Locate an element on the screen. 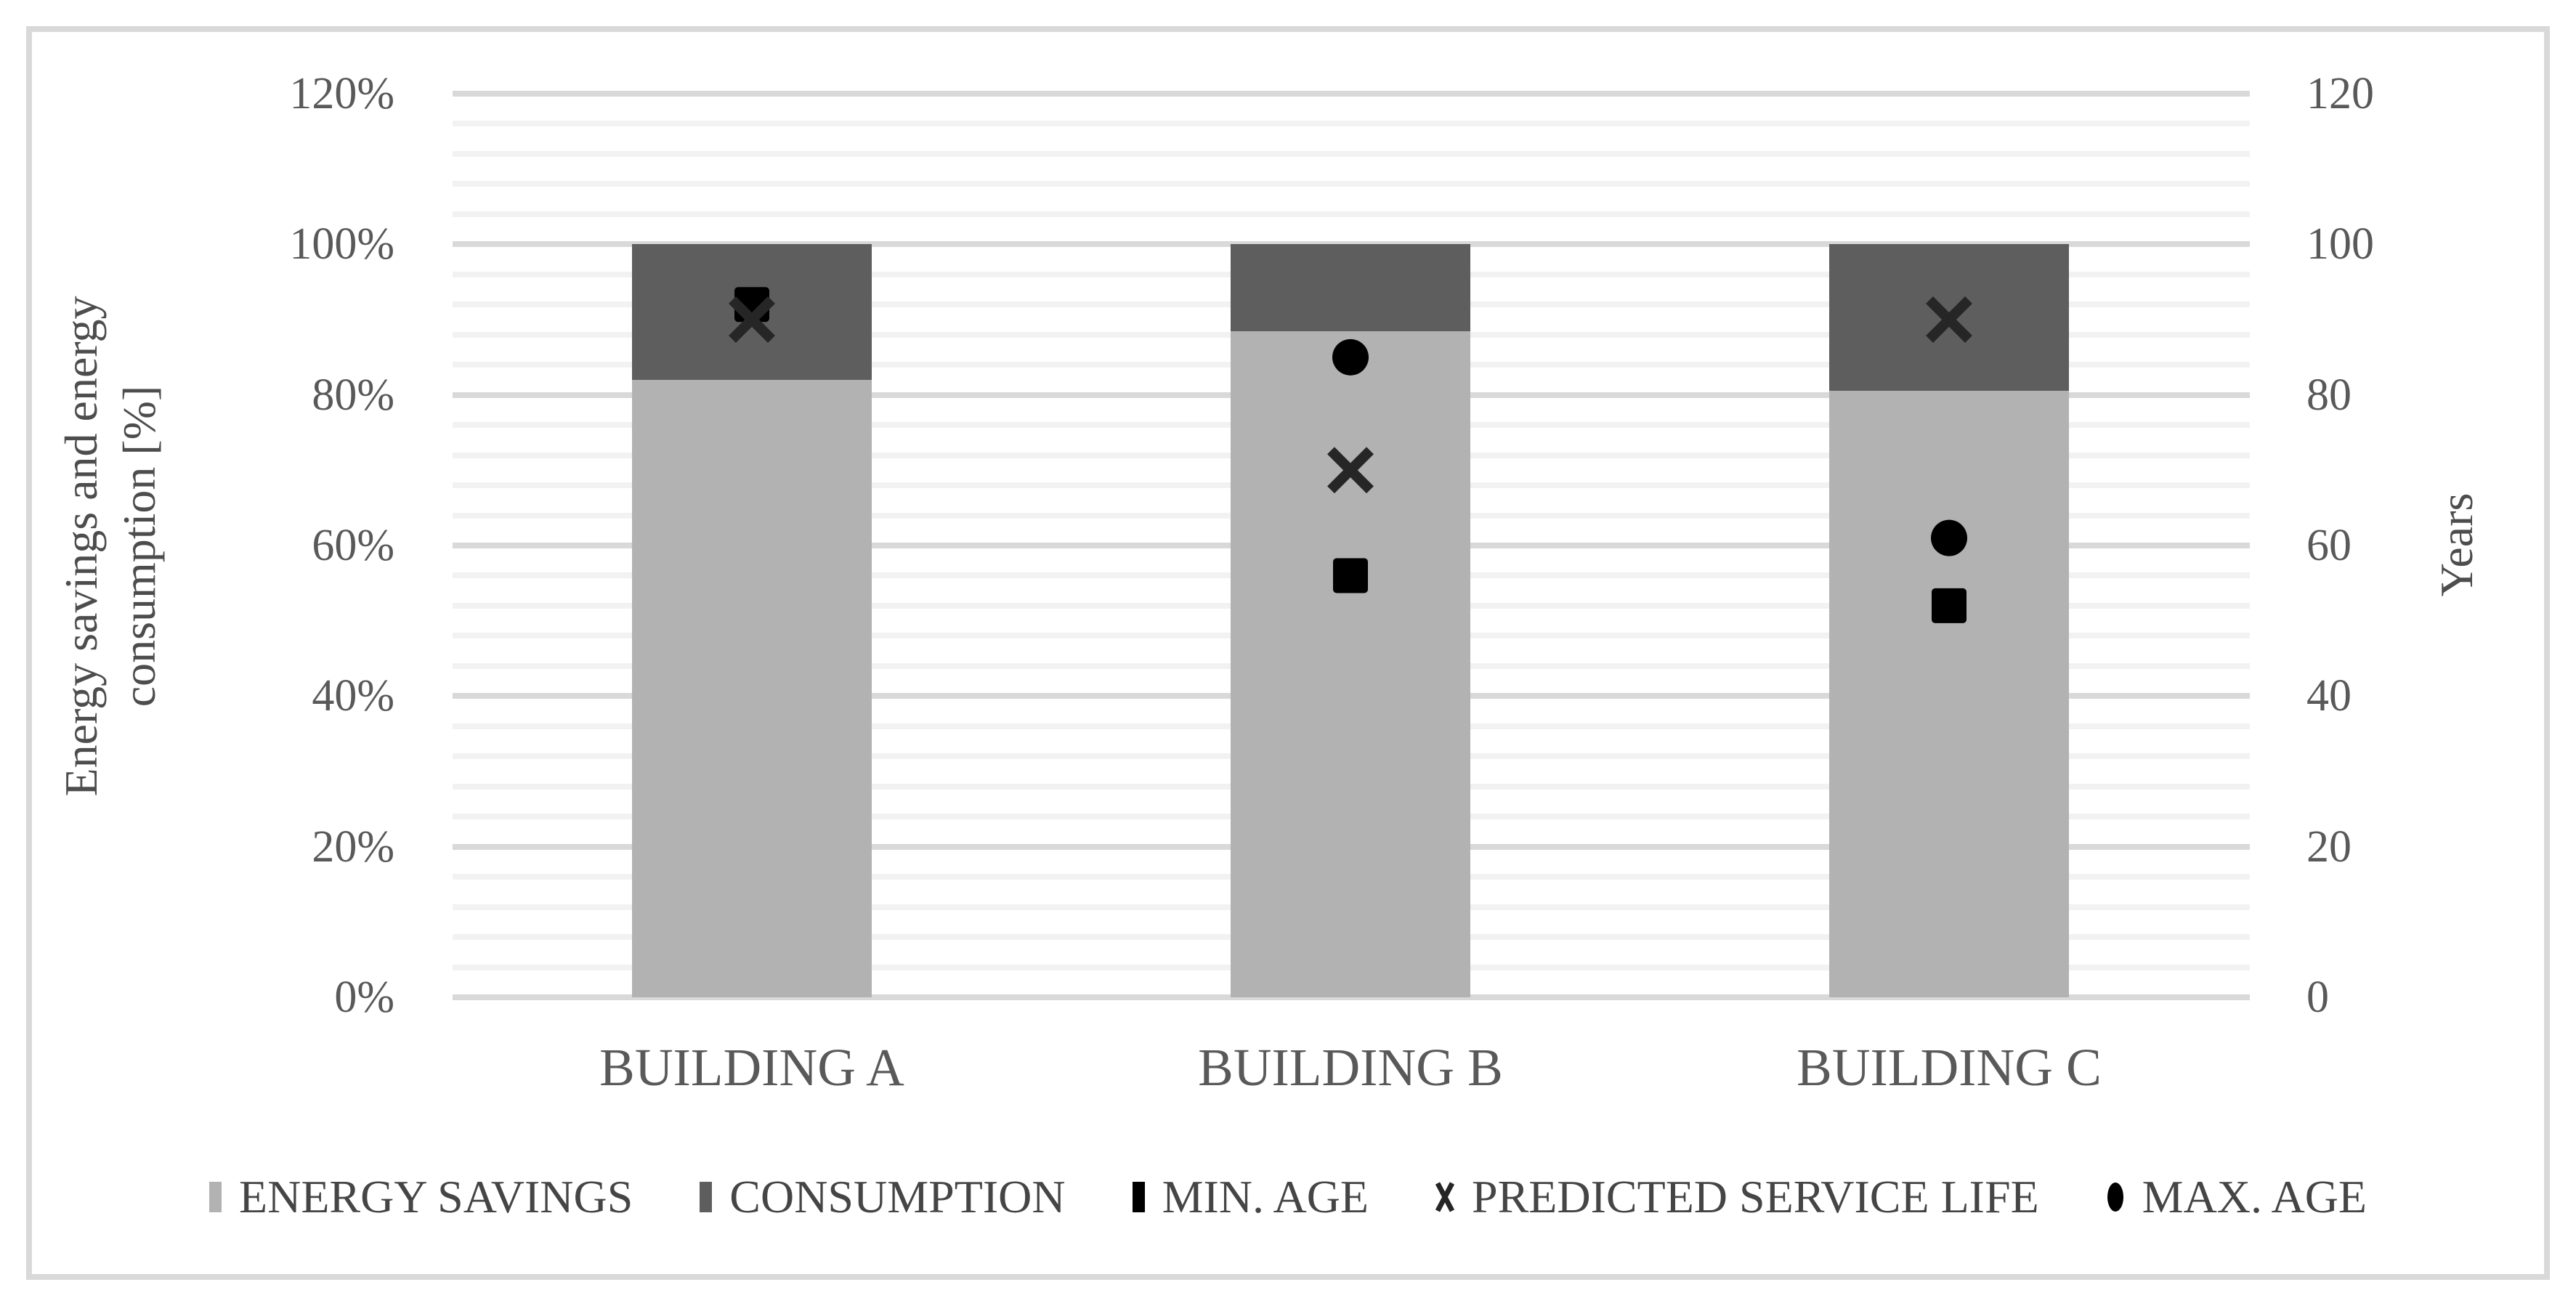  legend-swatch-x is located at coordinates (1444, 1197).